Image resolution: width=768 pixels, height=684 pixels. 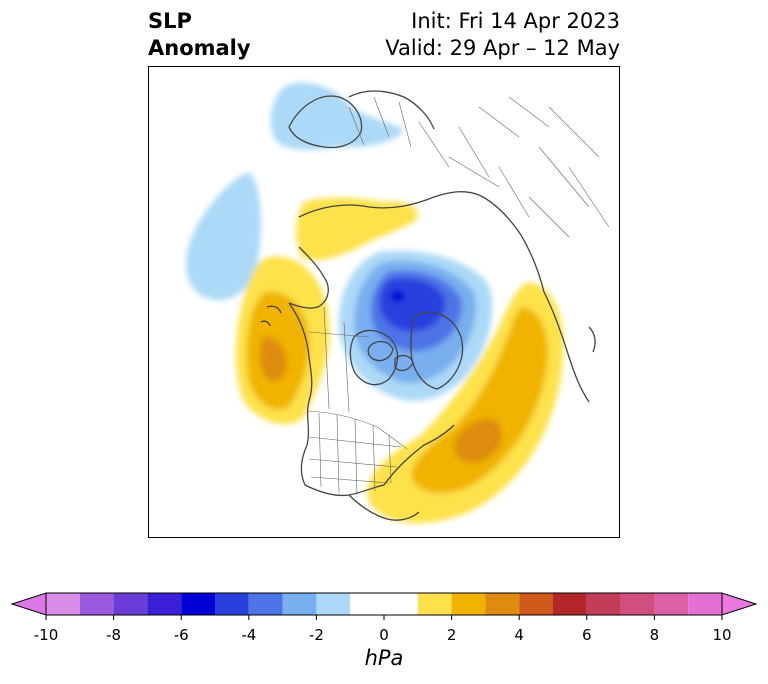 I want to click on colorbar-tick-label: 10, so click(x=722, y=635).